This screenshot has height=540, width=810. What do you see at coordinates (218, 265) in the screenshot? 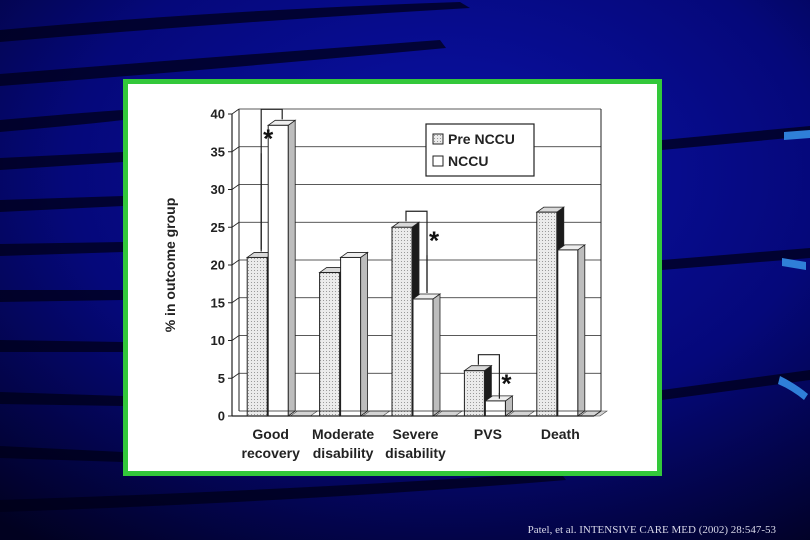
I see `y-tick-label: 20` at bounding box center [218, 265].